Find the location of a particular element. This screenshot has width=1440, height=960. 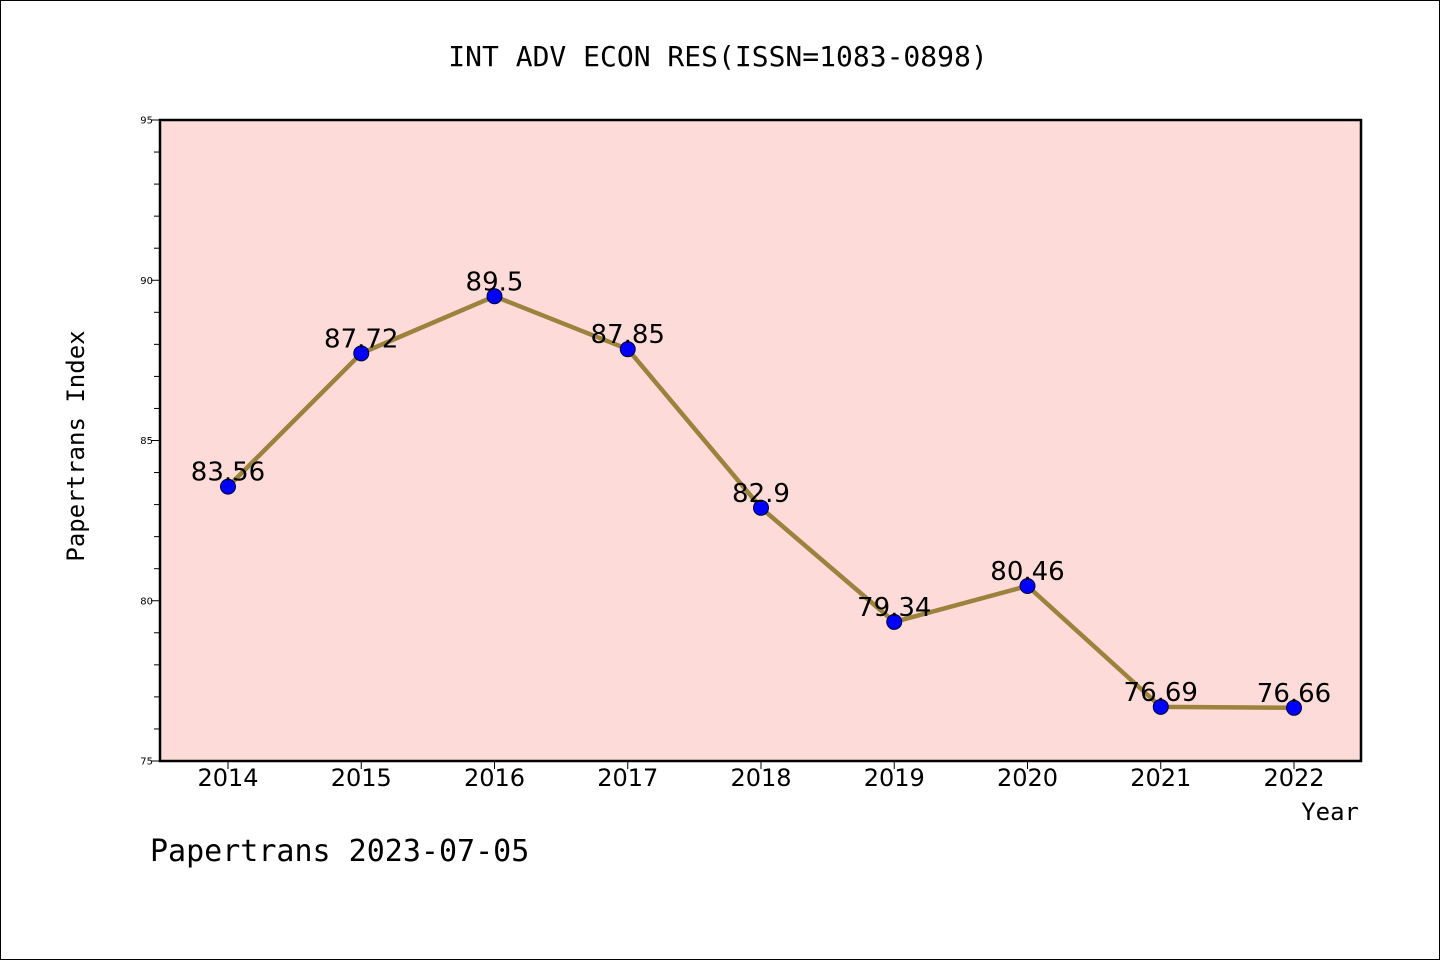

y-axis: 75 80 85 90 95 is located at coordinates (150, 442).